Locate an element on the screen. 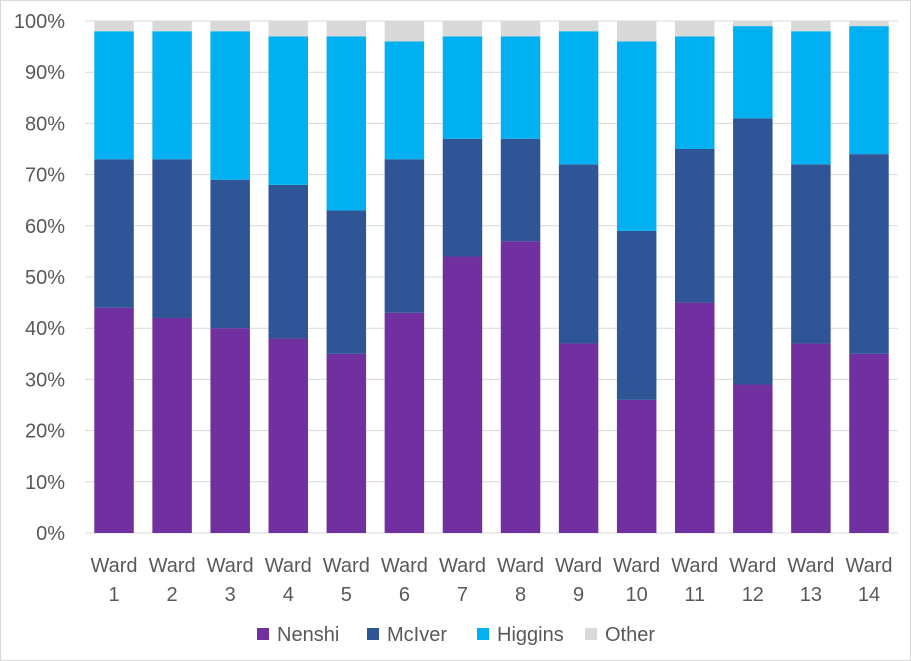 The width and height of the screenshot is (911, 661). y-tick-label: 60% is located at coordinates (45, 227).